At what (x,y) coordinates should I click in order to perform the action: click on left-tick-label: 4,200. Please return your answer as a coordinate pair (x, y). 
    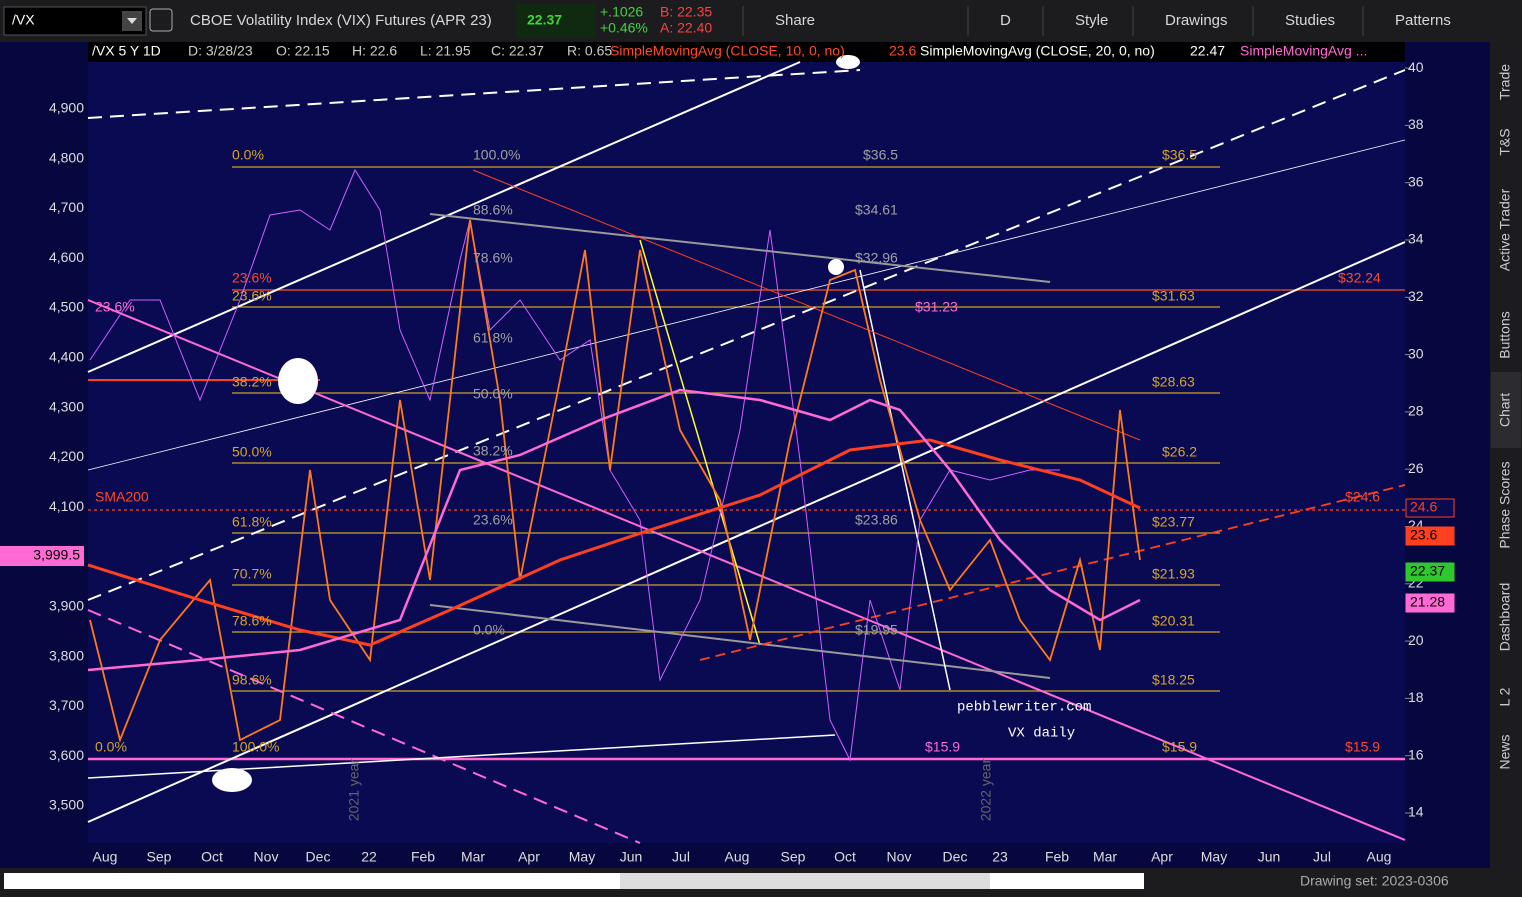
    Looking at the image, I should click on (66, 456).